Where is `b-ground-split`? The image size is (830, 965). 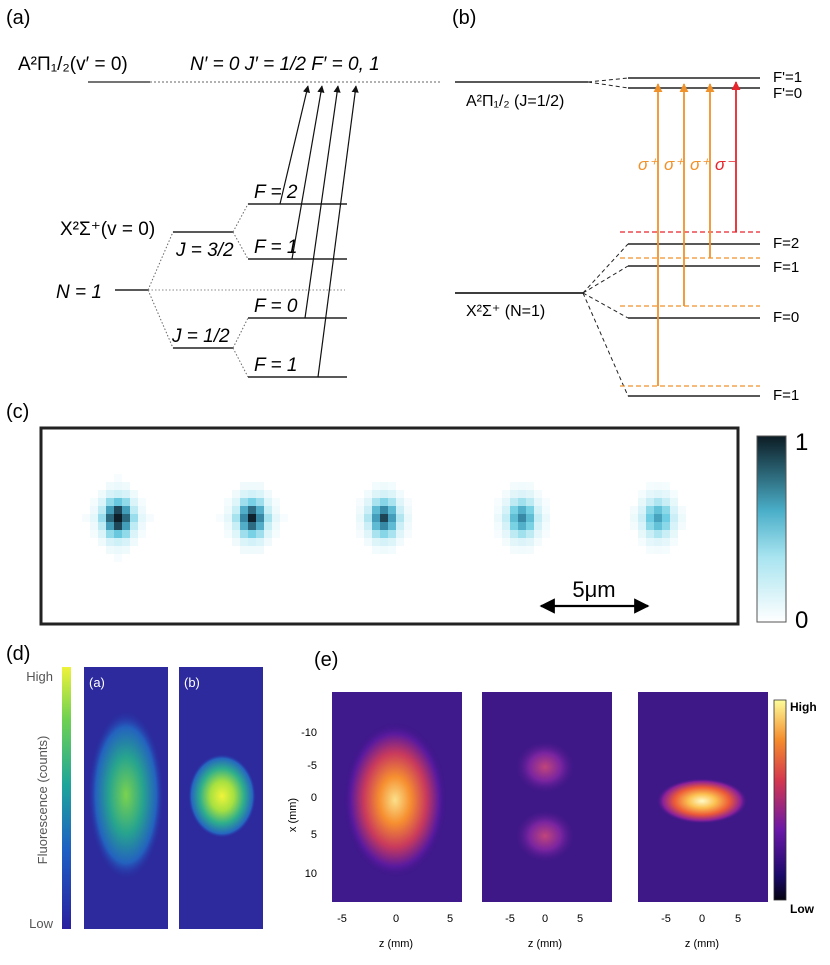
b-ground-split is located at coordinates (605, 279).